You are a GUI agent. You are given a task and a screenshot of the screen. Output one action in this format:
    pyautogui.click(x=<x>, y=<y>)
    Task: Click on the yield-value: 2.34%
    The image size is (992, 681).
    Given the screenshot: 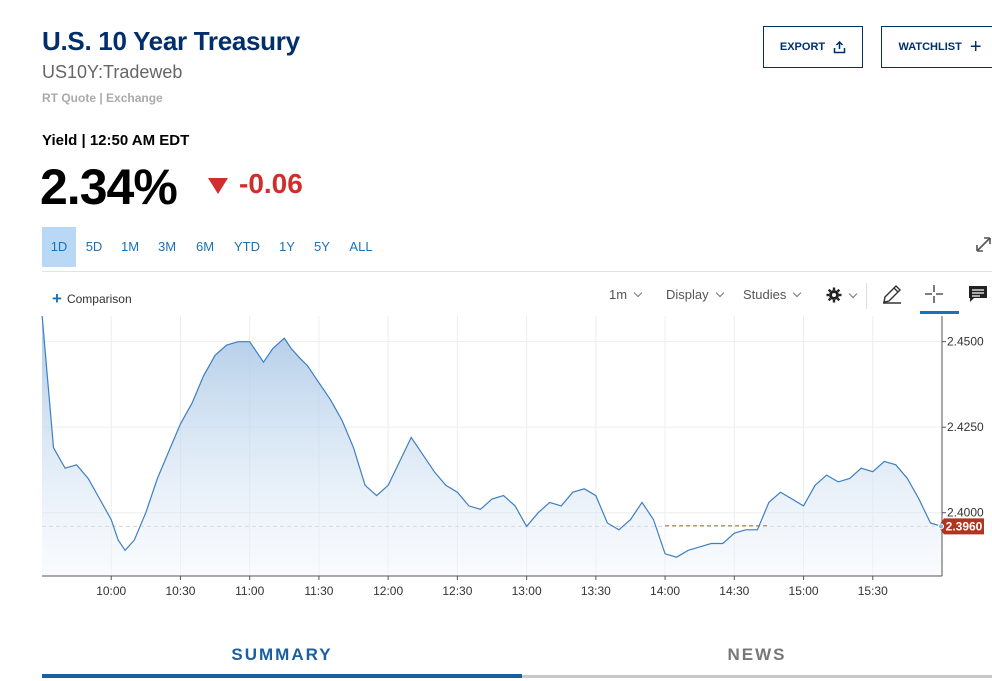 What is the action you would take?
    pyautogui.click(x=109, y=187)
    